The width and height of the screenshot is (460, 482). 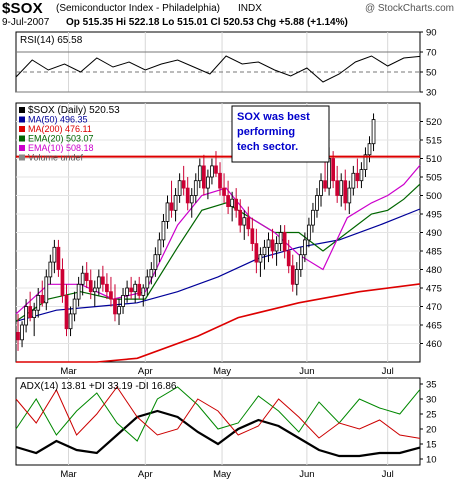 I want to click on price-ytick-label: 510, so click(x=434, y=159).